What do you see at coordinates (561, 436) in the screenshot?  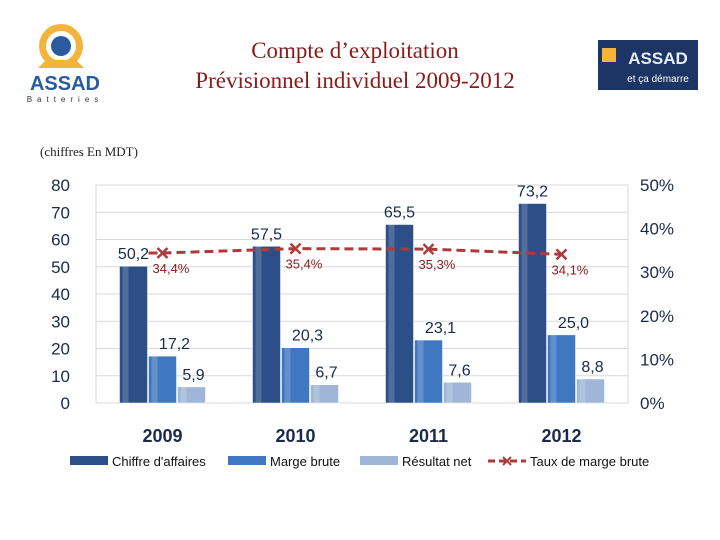 I see `x-tick-label: 2012` at bounding box center [561, 436].